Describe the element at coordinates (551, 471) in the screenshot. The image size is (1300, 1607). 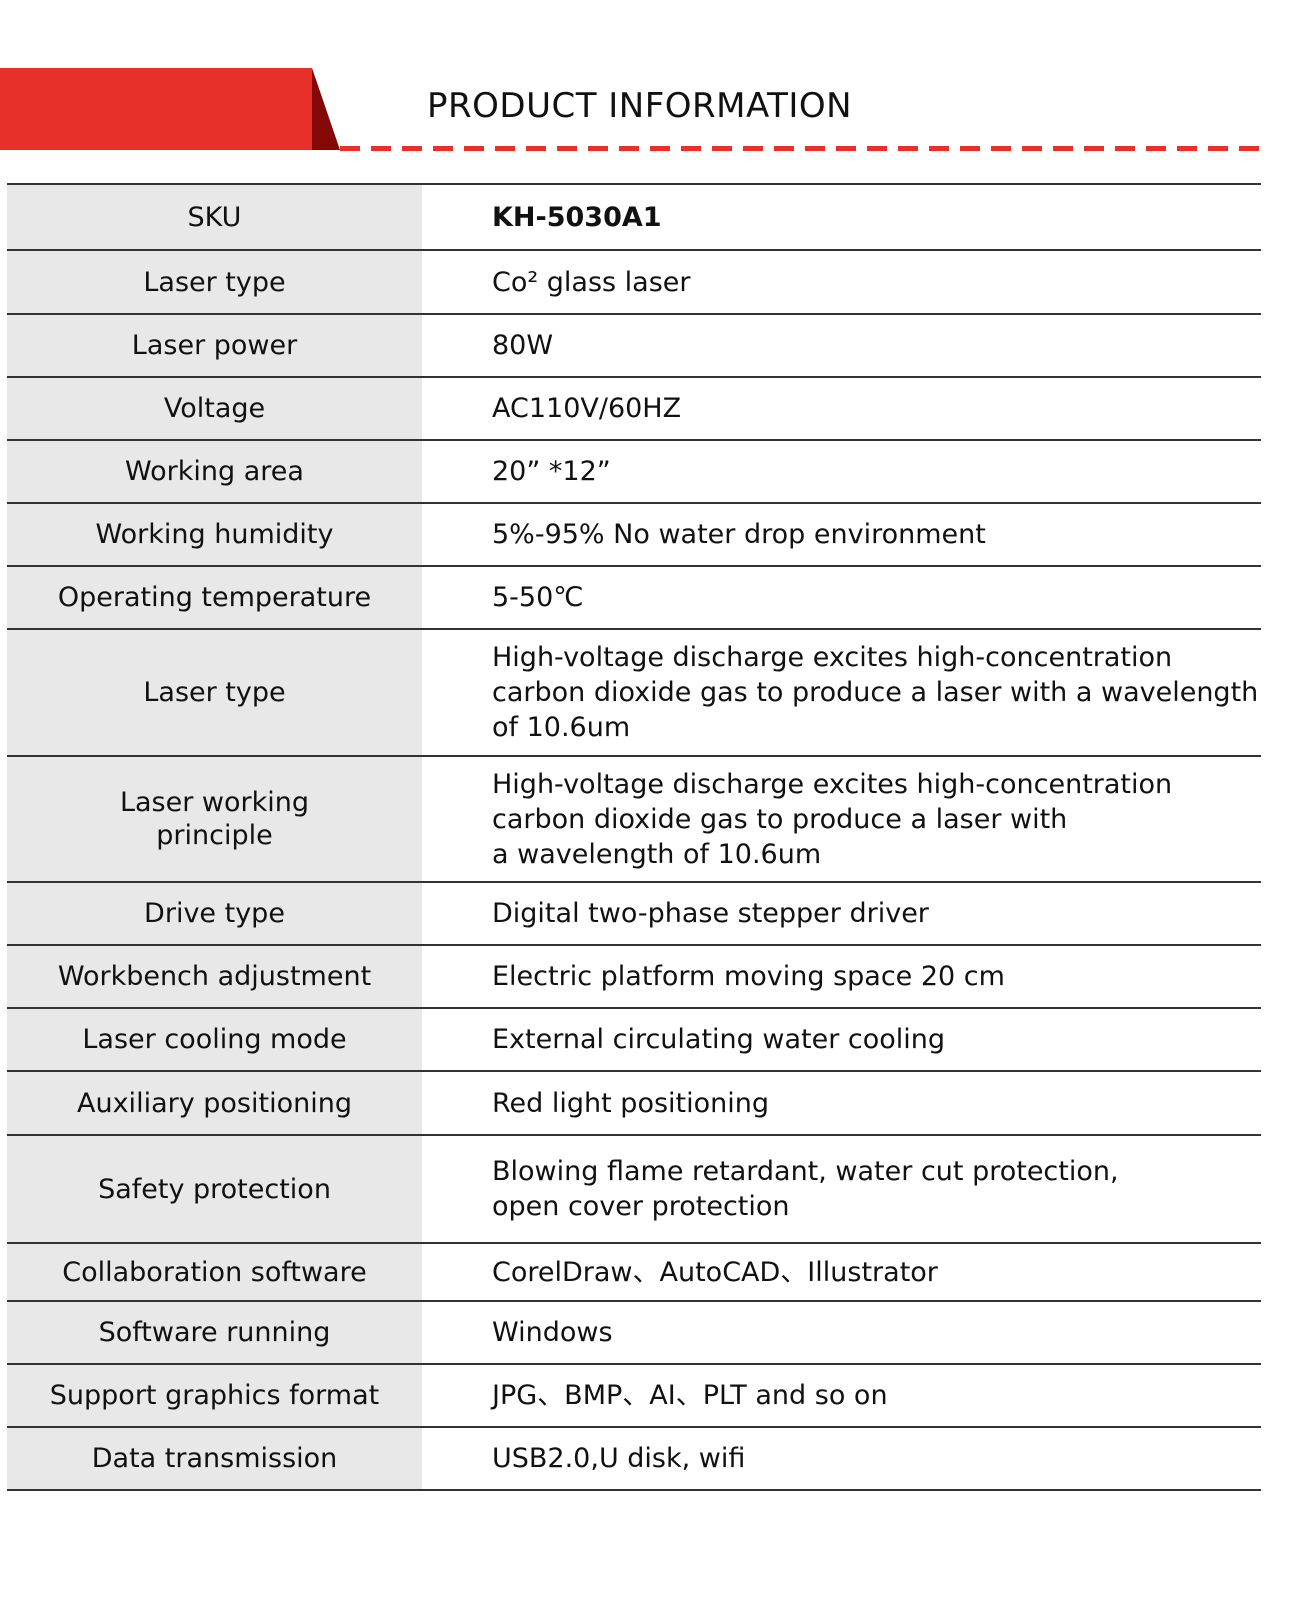
I see `spec-value: 20” *12”` at that location.